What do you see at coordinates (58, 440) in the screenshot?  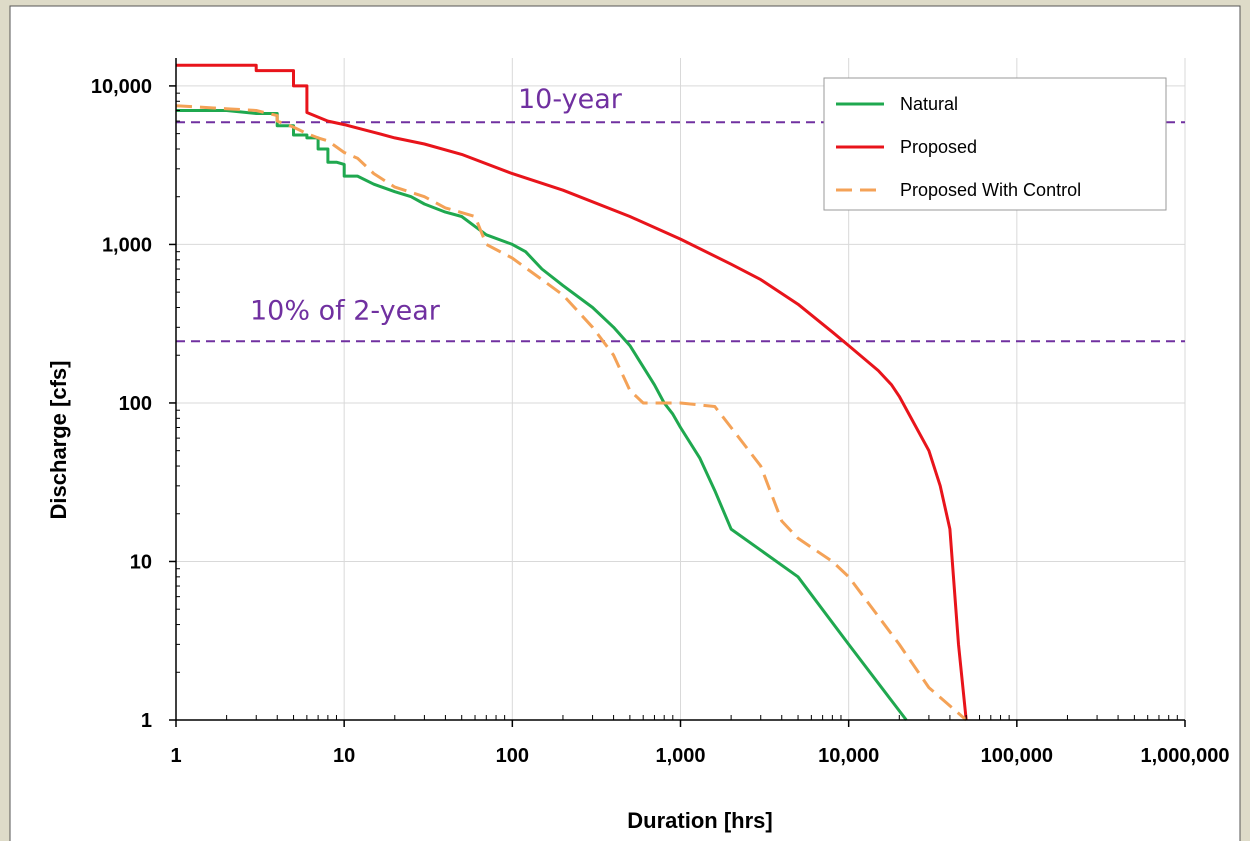 I see `y-axis-title: Discharge [cfs]` at bounding box center [58, 440].